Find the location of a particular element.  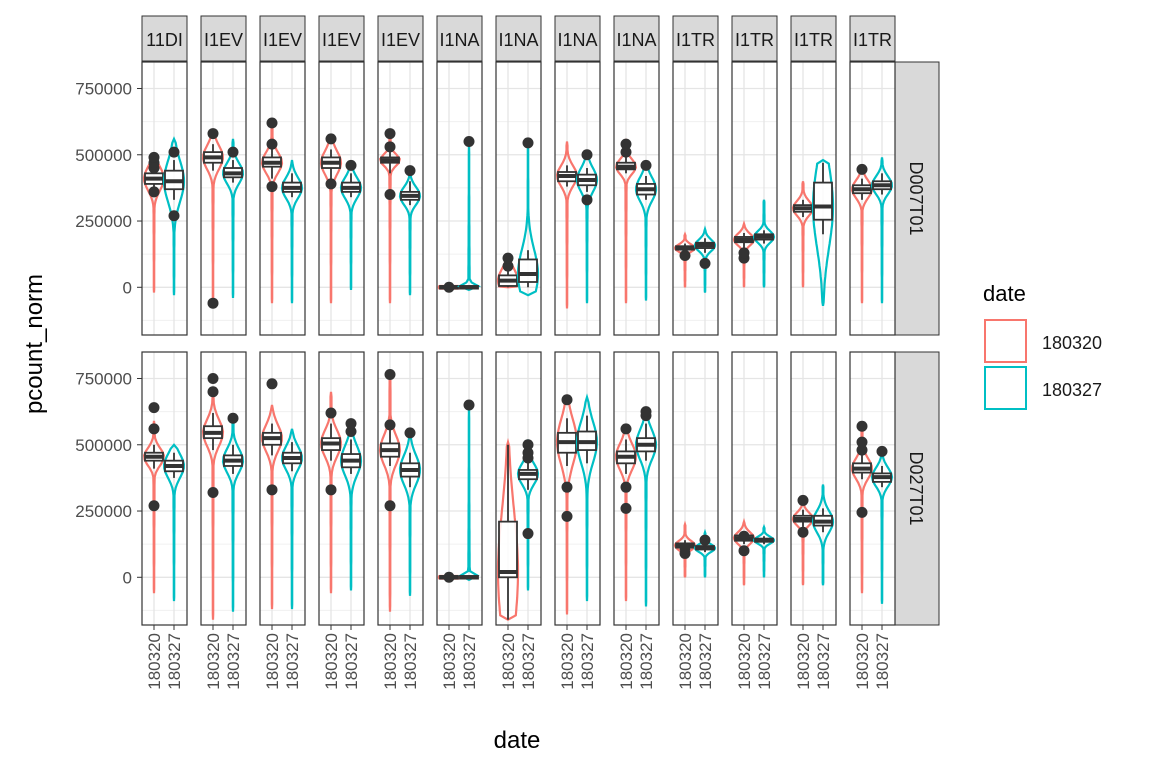

facet-strip-label: I1EV is located at coordinates (341, 40).